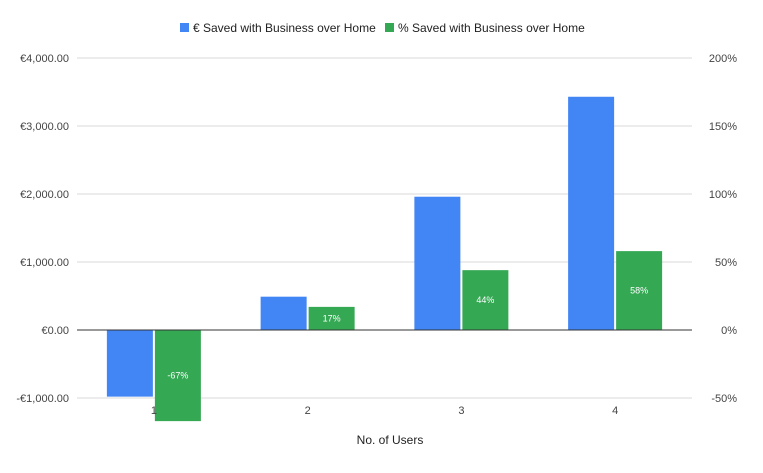  I want to click on data-labels: -67% 17% 44% 58%, so click(407, 333).